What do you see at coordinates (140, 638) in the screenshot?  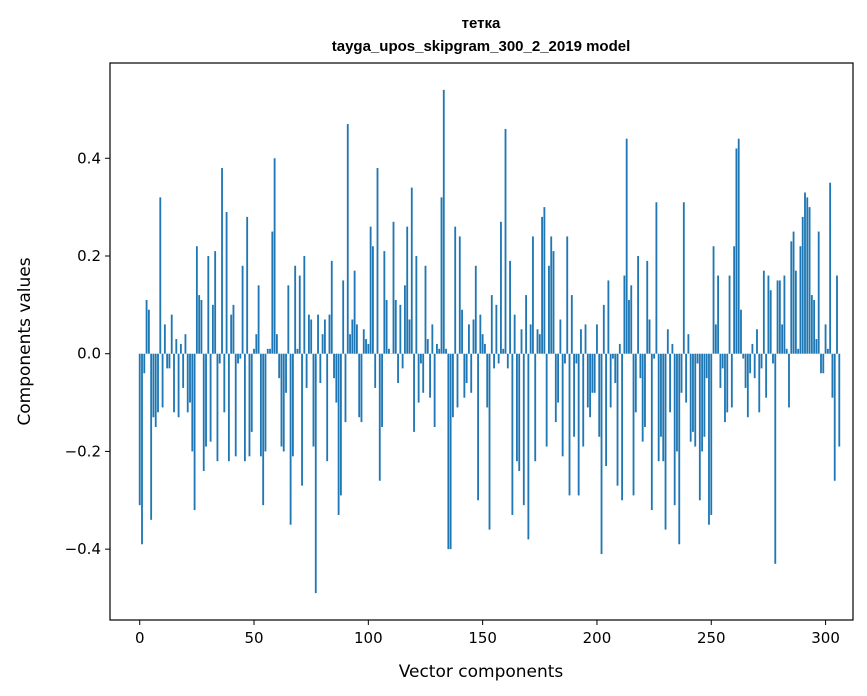 I see `x-tick-label: 0` at bounding box center [140, 638].